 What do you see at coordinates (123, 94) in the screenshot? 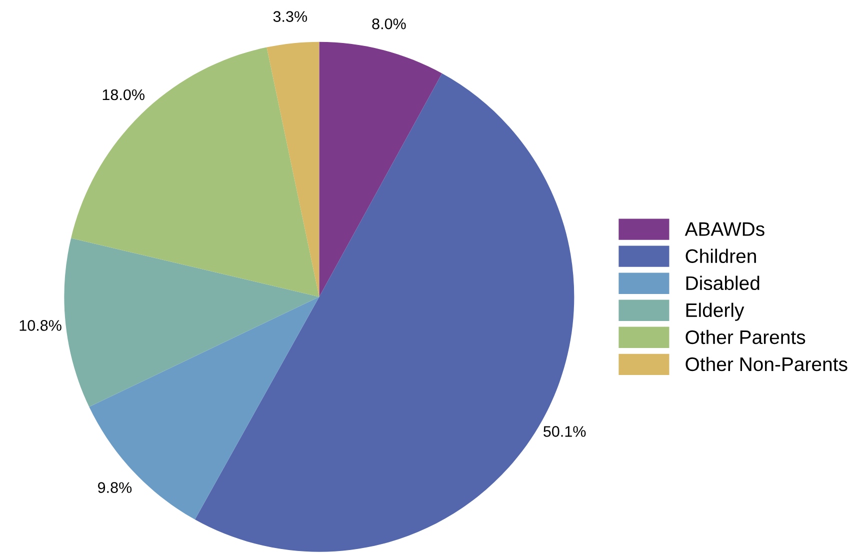
I see `data-label: 18.0%` at bounding box center [123, 94].